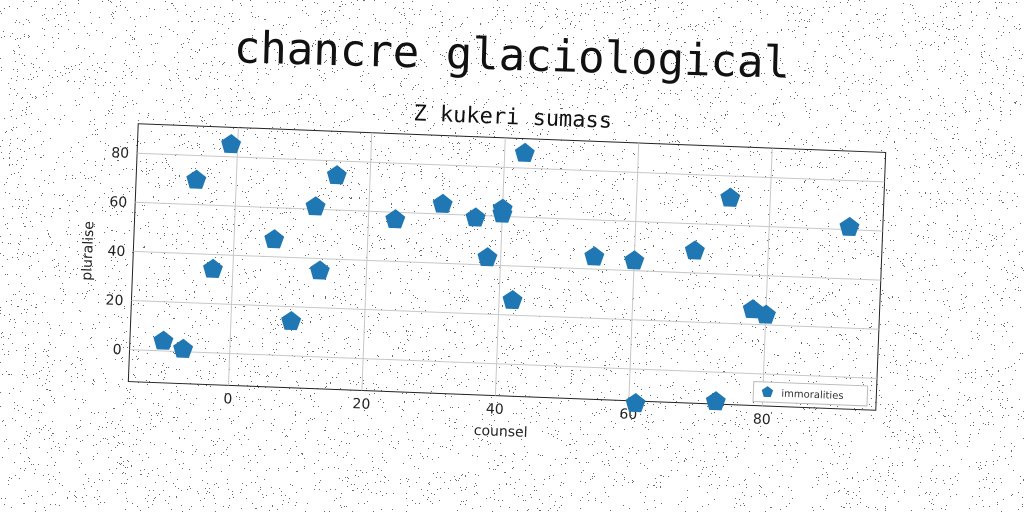 The image size is (1024, 512). Describe the element at coordinates (88, 251) in the screenshot. I see `y-axis-label: pluralise` at that location.